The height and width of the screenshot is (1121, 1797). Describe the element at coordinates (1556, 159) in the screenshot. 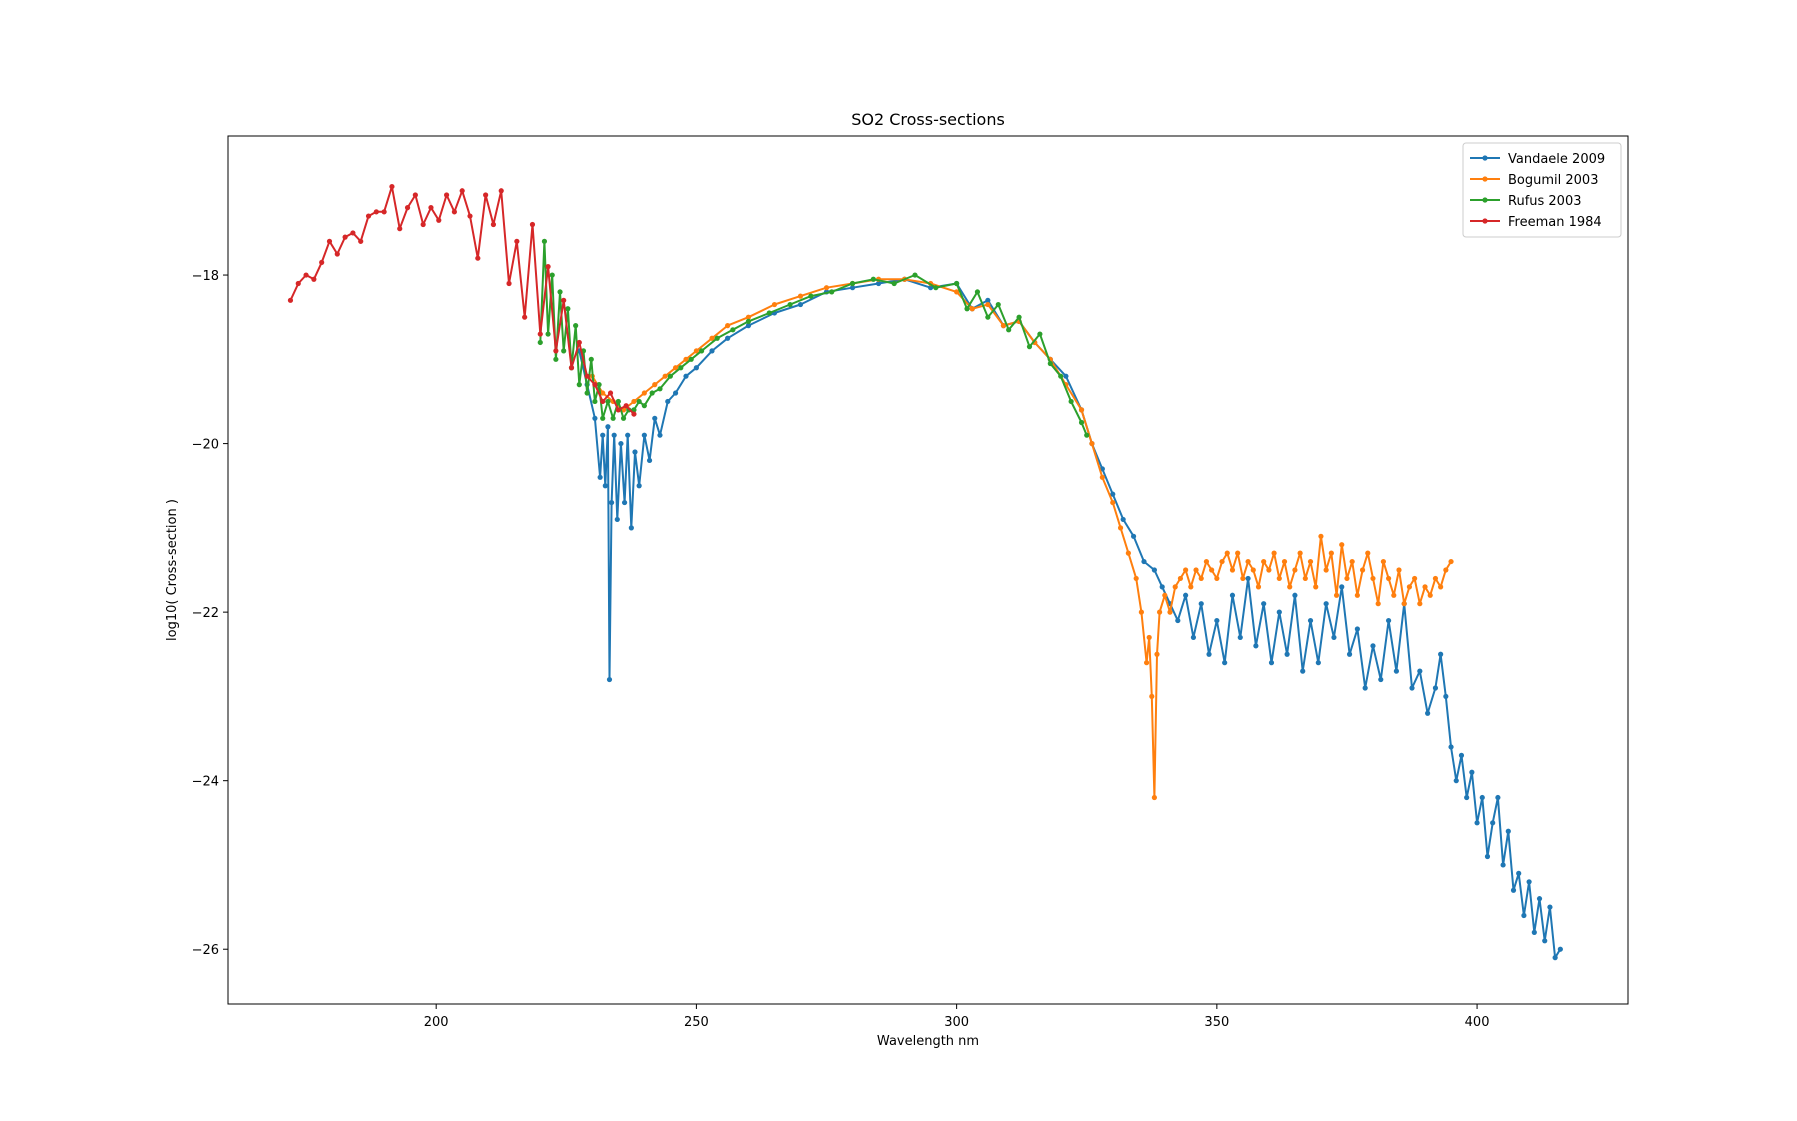

I see `legend-label: Vandaele 2009` at that location.